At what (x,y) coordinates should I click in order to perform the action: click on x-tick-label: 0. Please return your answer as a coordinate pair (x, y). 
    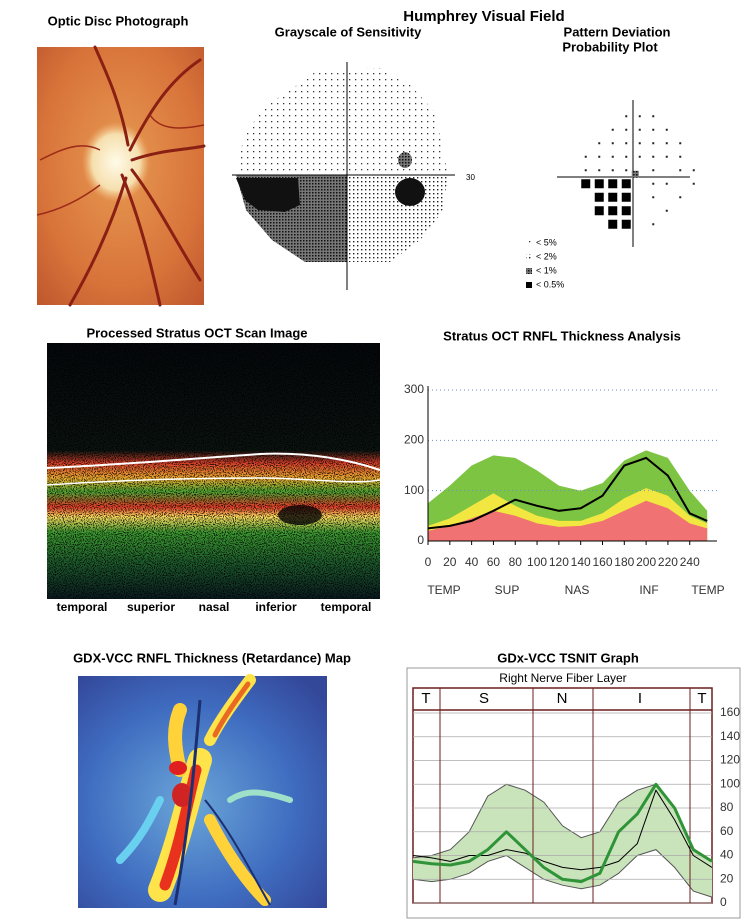
    Looking at the image, I should click on (428, 562).